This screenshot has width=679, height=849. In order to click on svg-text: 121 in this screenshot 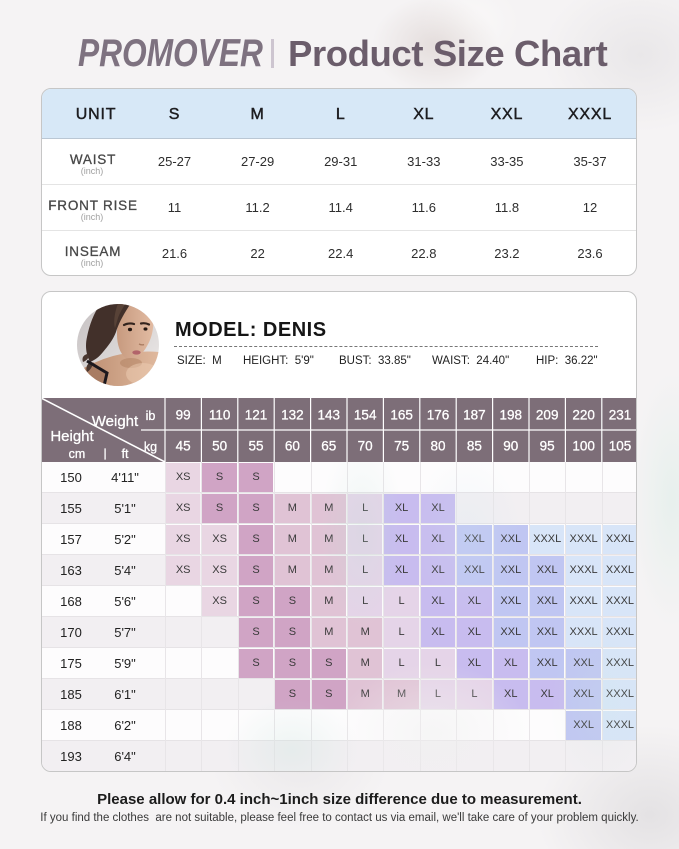, I will do `click(256, 415)`.